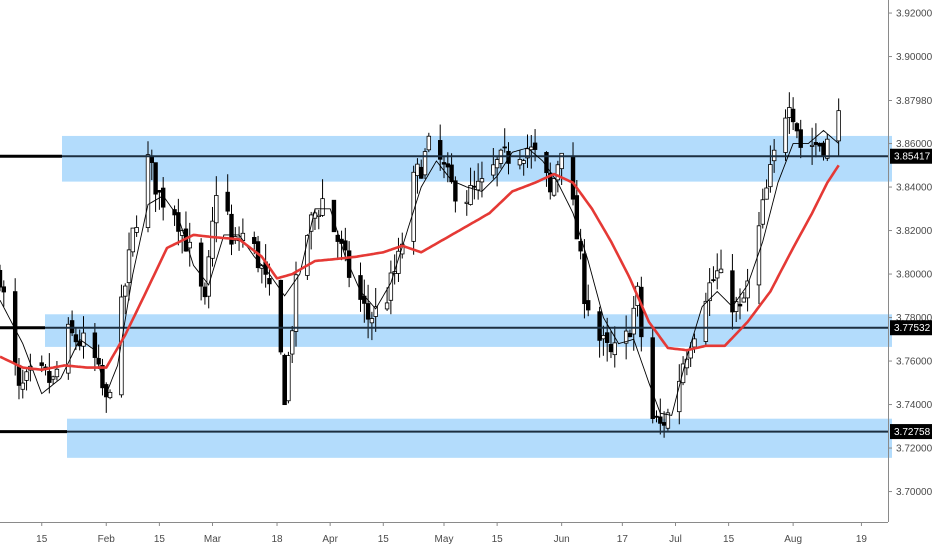  I want to click on price-label-text: 3.72758, so click(912, 432).